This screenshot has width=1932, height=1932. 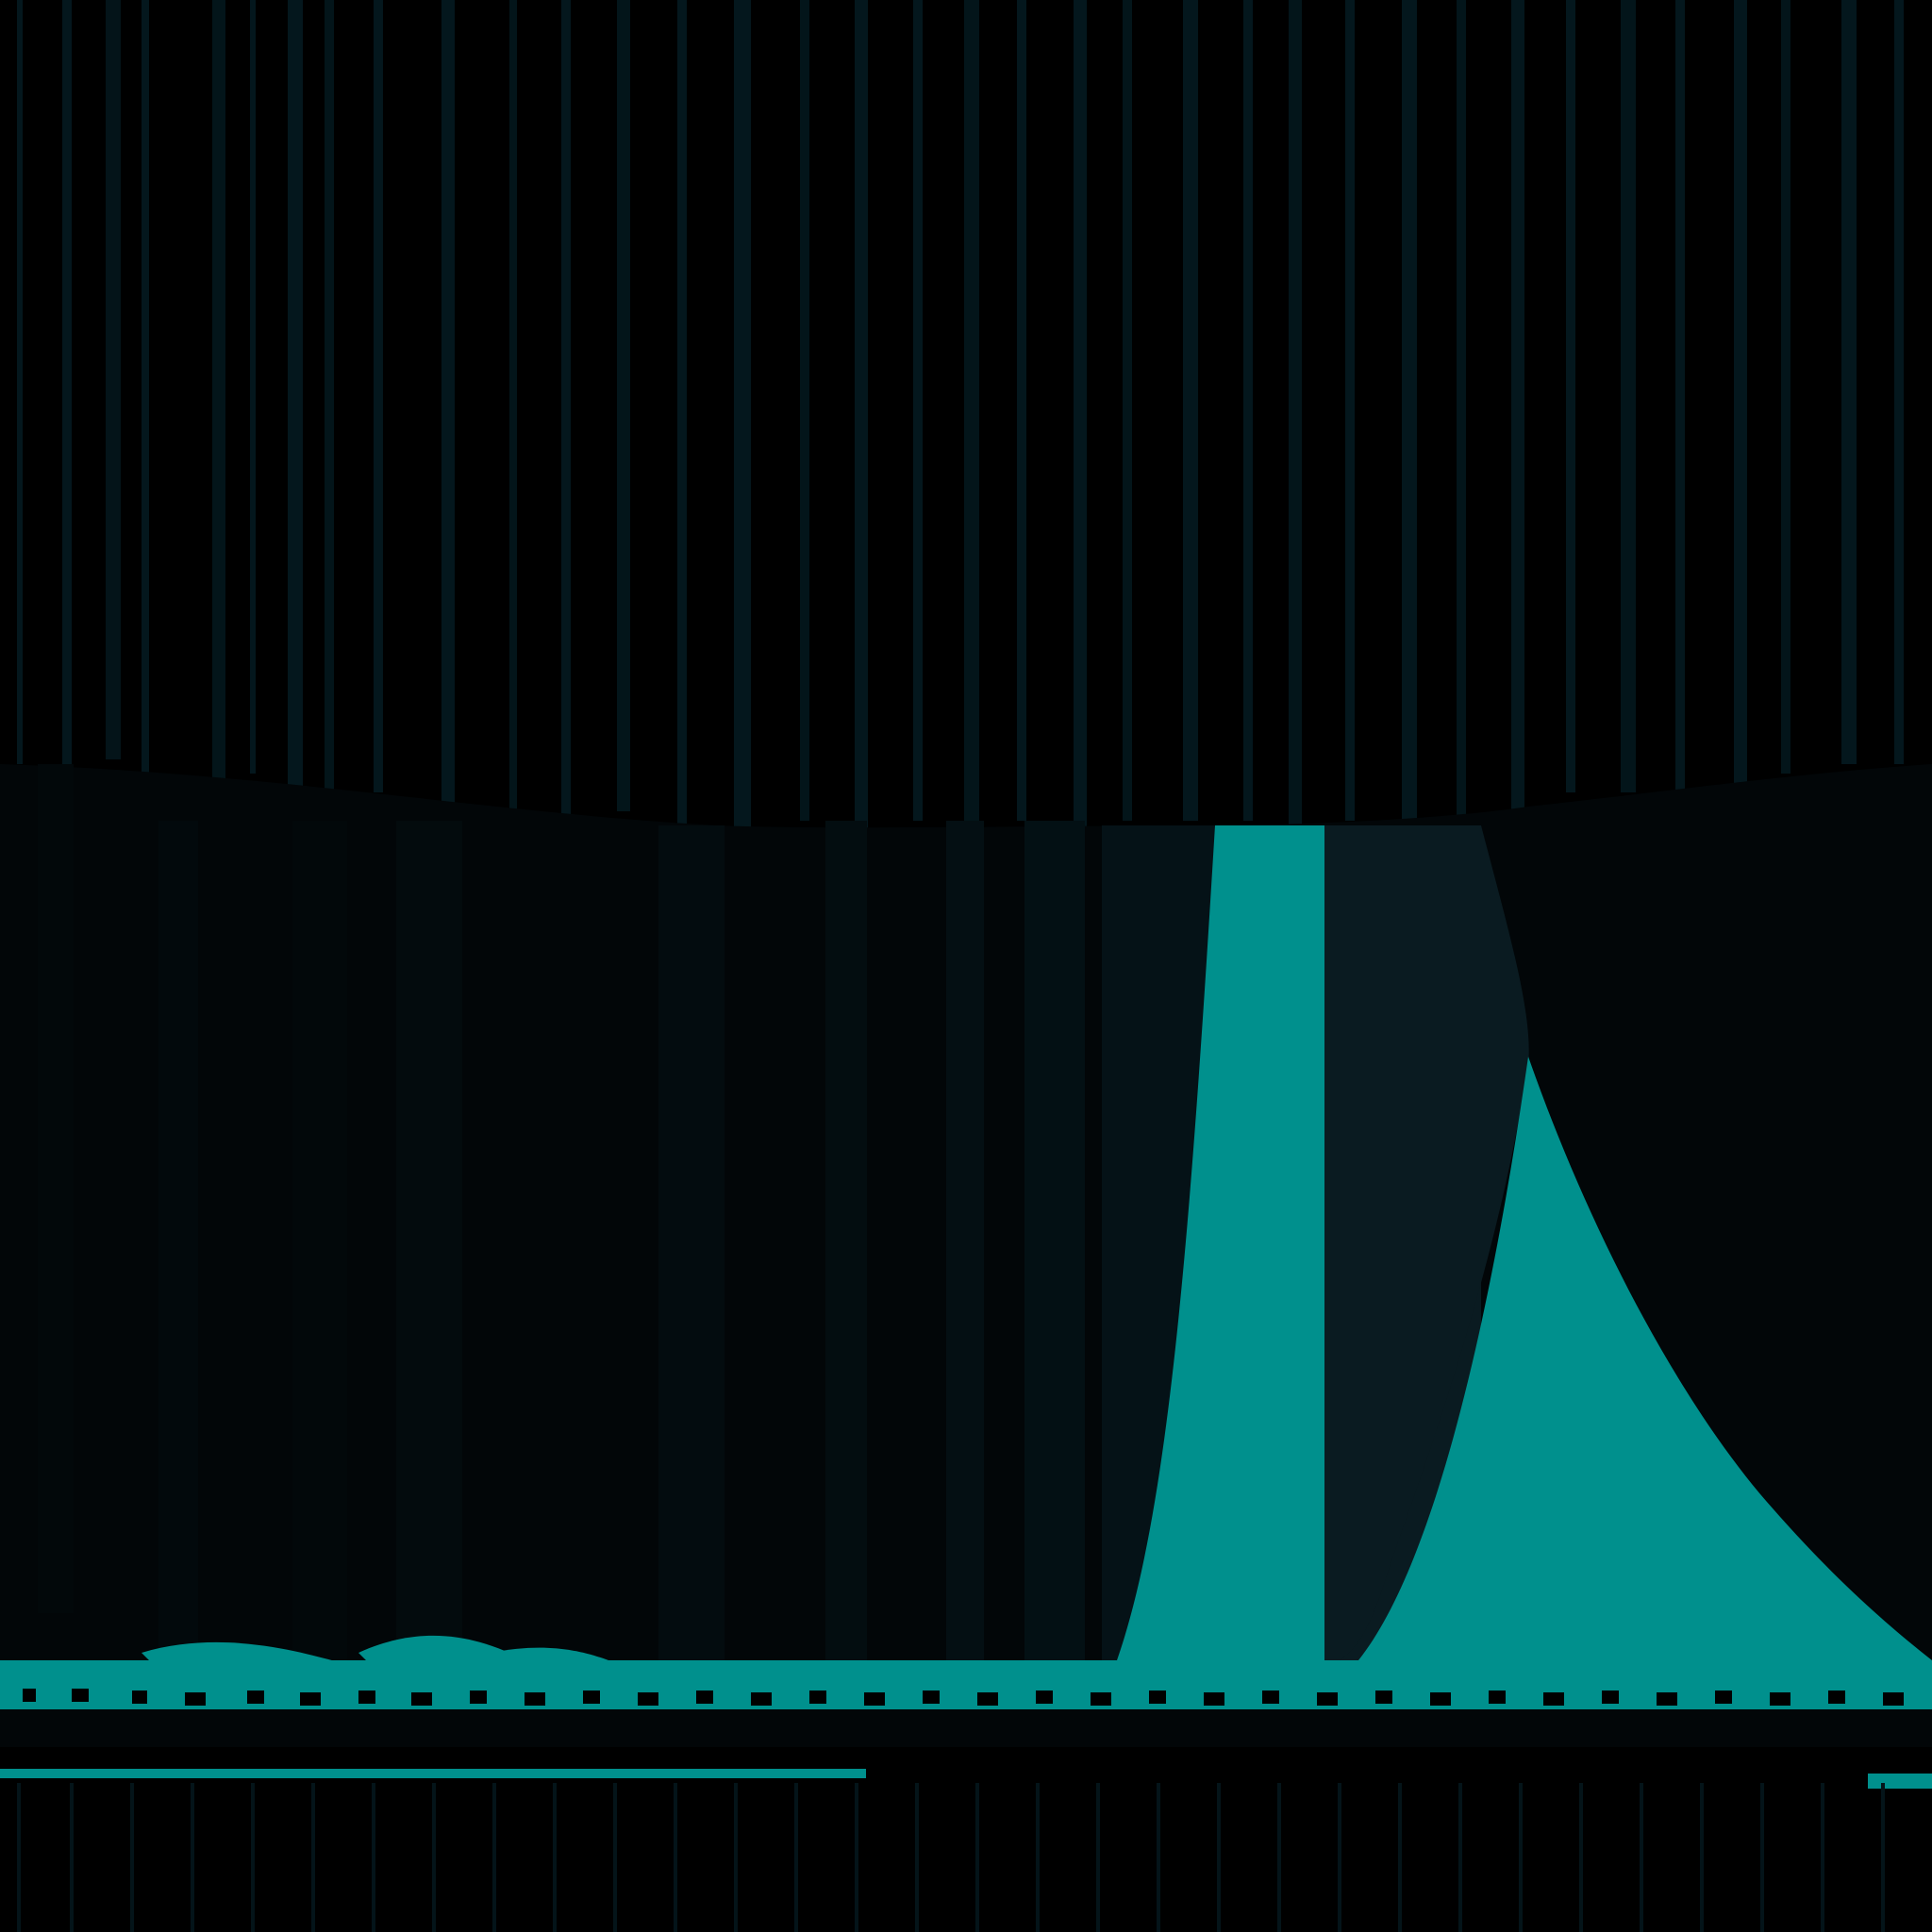 What do you see at coordinates (966, 1684) in the screenshot?
I see `teal-band` at bounding box center [966, 1684].